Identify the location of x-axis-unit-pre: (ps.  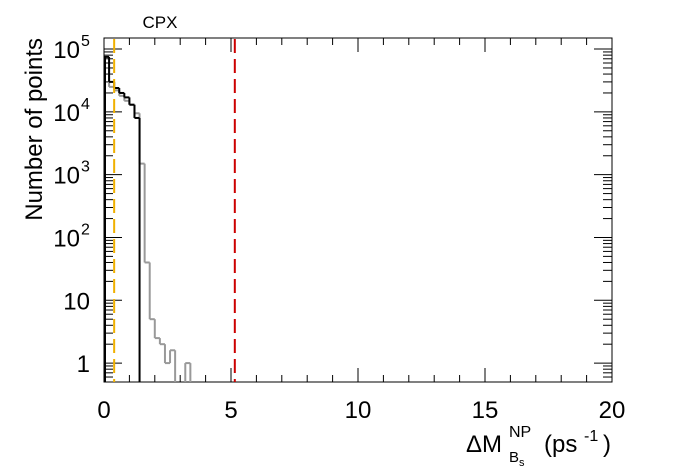
(560, 444).